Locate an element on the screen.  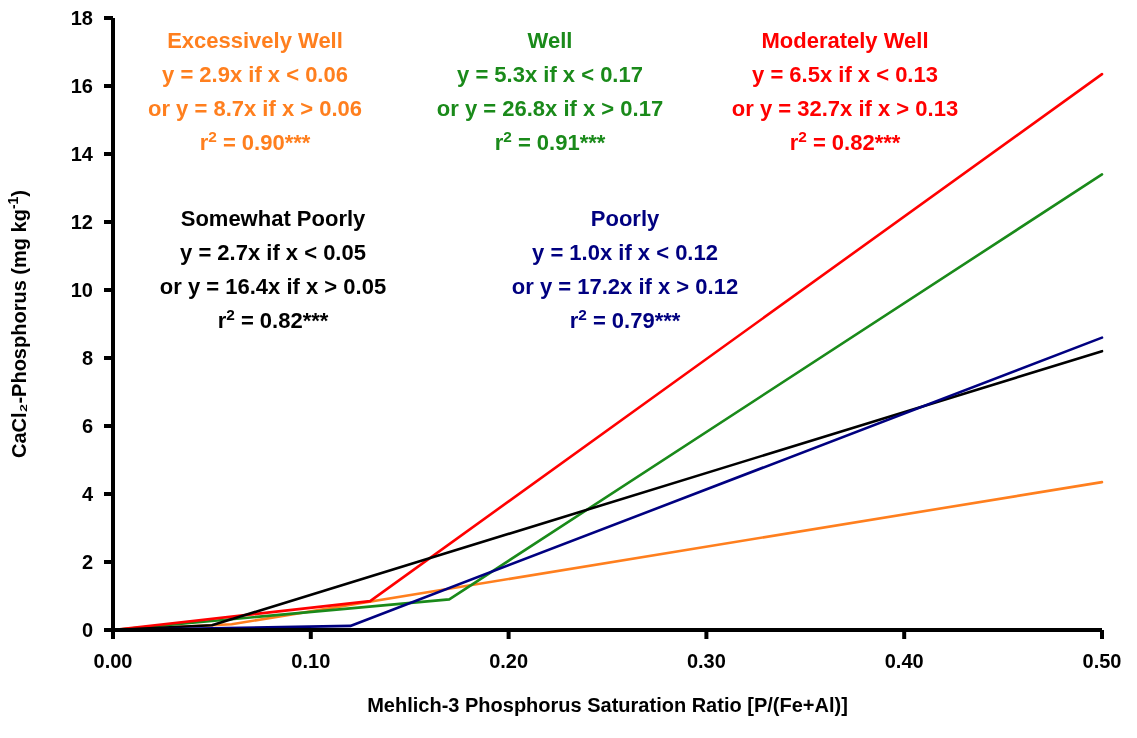
y-tick-label: 16 is located at coordinates (81, 86).